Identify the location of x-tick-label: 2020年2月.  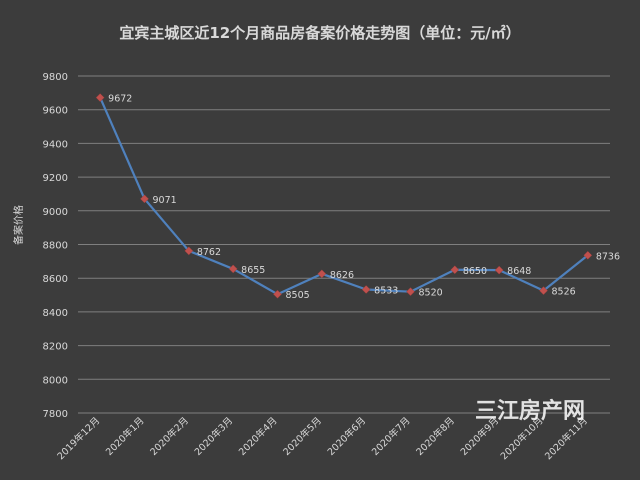
(169, 436).